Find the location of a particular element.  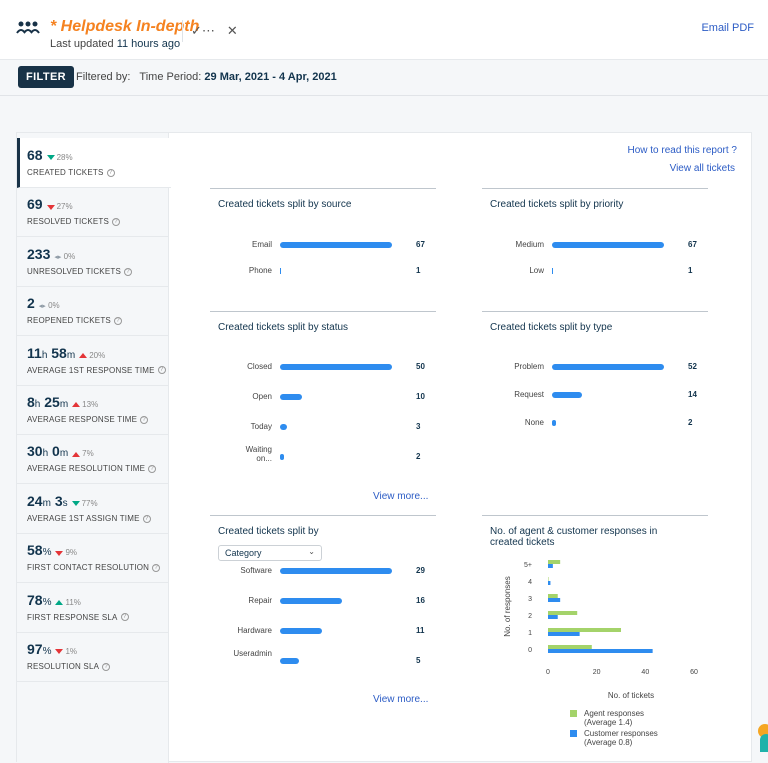

bar-row: Repair 16 is located at coordinates (323, 601).